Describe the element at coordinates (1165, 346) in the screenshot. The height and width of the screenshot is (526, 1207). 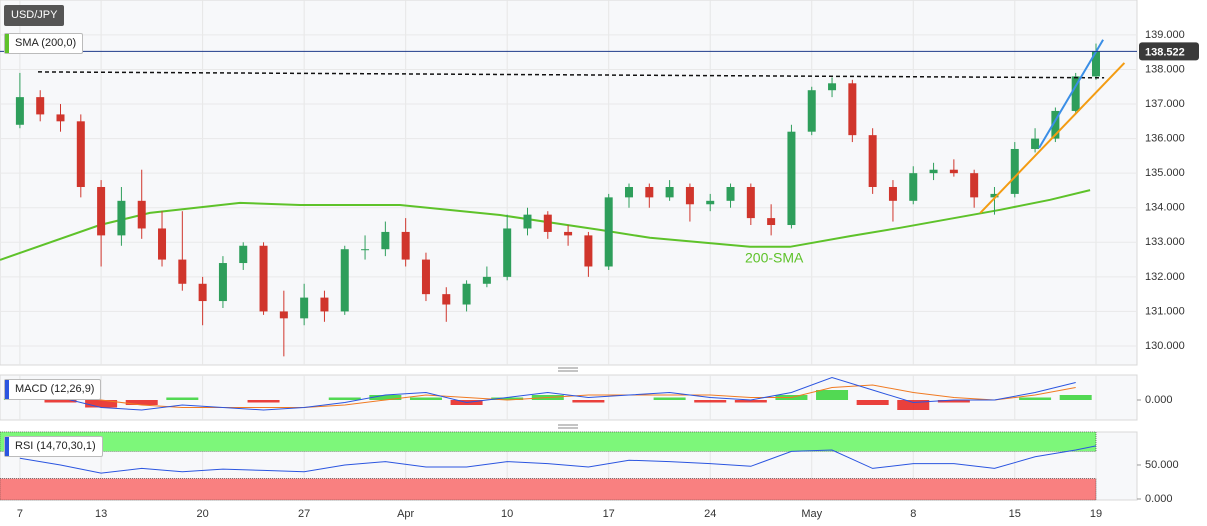
I see `y-tick-label: 130.000` at that location.